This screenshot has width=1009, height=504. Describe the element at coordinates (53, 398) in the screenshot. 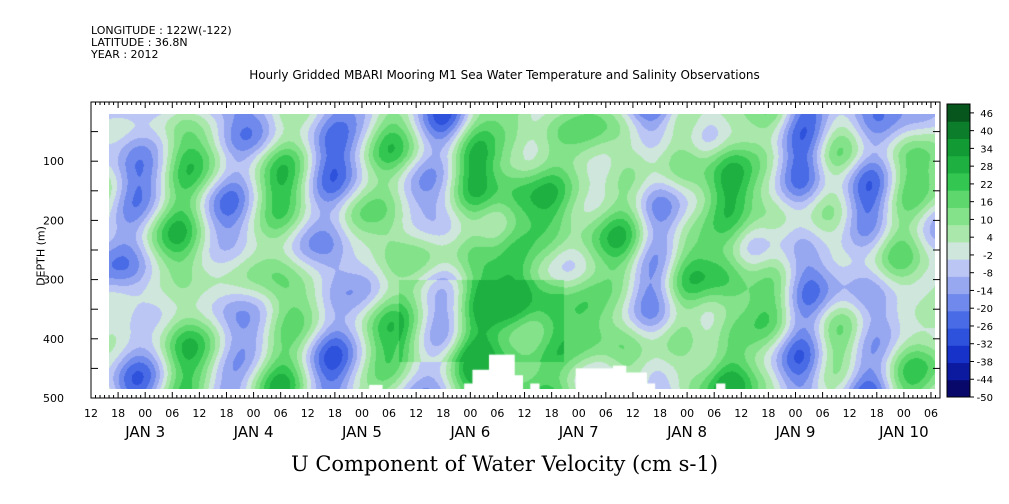

I see `y-tick-label: 500` at that location.